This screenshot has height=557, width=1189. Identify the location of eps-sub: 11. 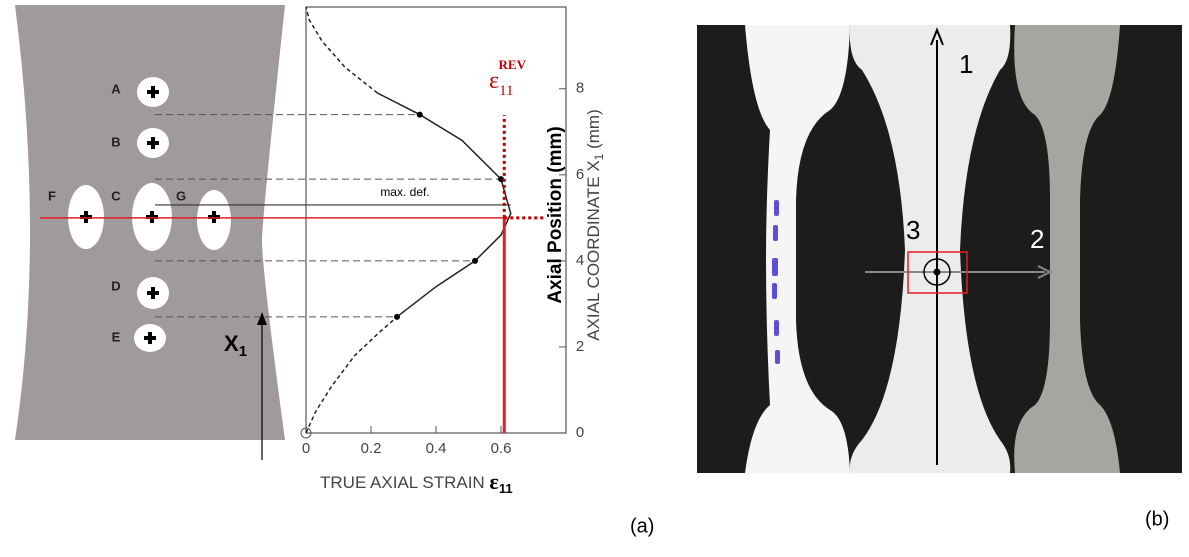
(506, 91).